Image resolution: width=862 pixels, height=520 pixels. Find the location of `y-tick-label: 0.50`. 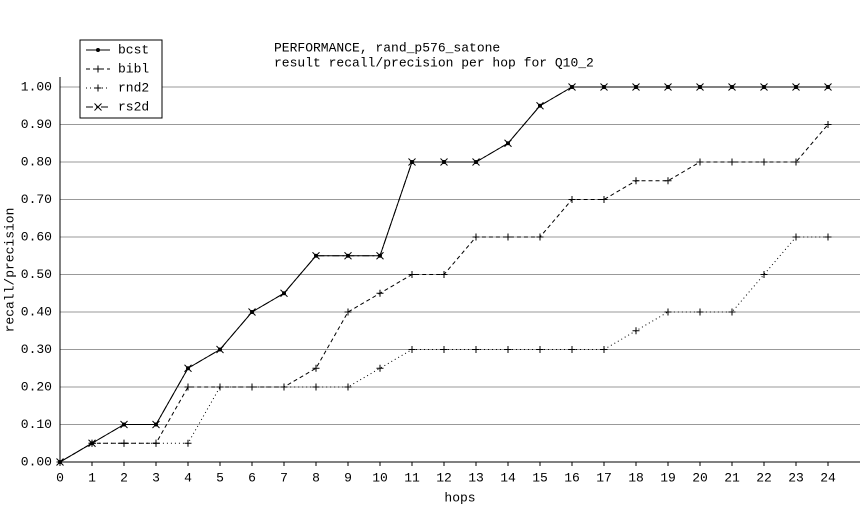

y-tick-label: 0.50 is located at coordinates (36, 274).